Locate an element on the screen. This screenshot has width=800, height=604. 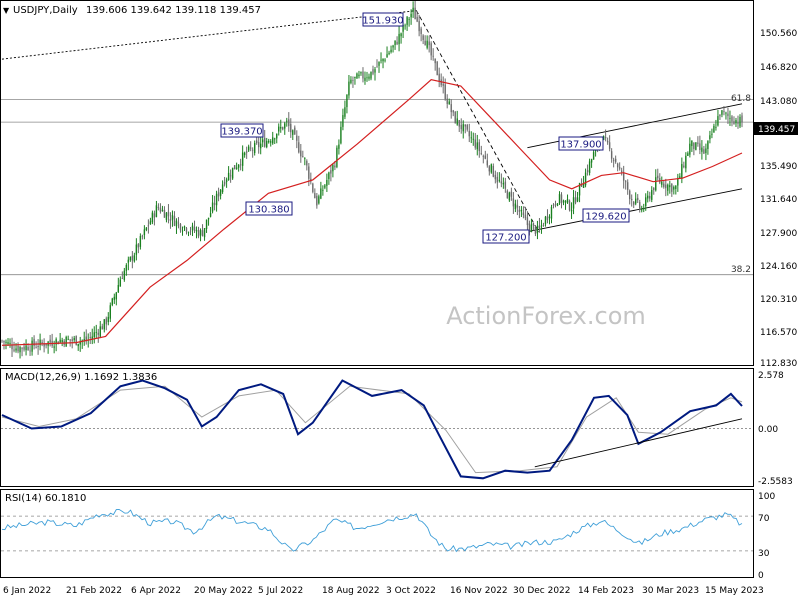
date-tick: 3 Oct 2022 is located at coordinates (411, 591).